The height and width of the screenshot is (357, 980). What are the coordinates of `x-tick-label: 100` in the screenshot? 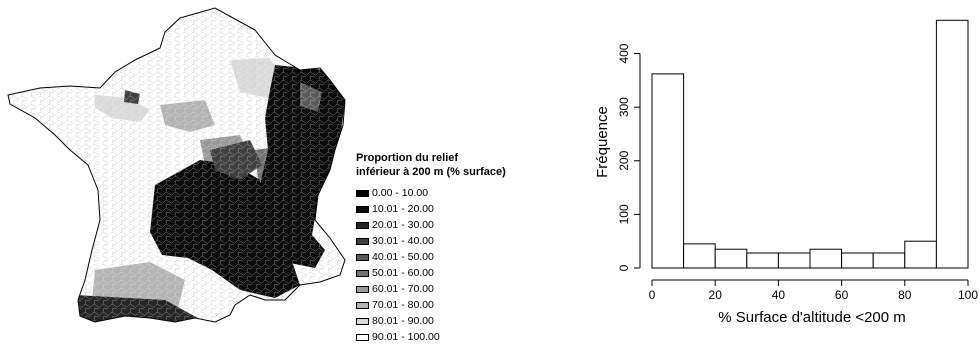 It's located at (968, 295).